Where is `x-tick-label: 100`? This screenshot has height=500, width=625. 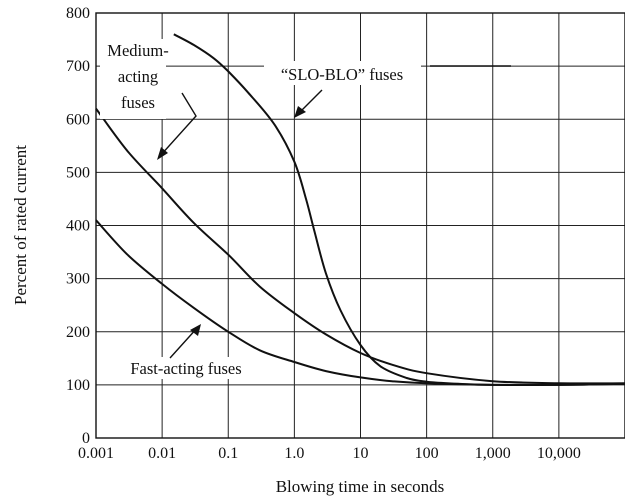
x-tick-label: 100 is located at coordinates (427, 453).